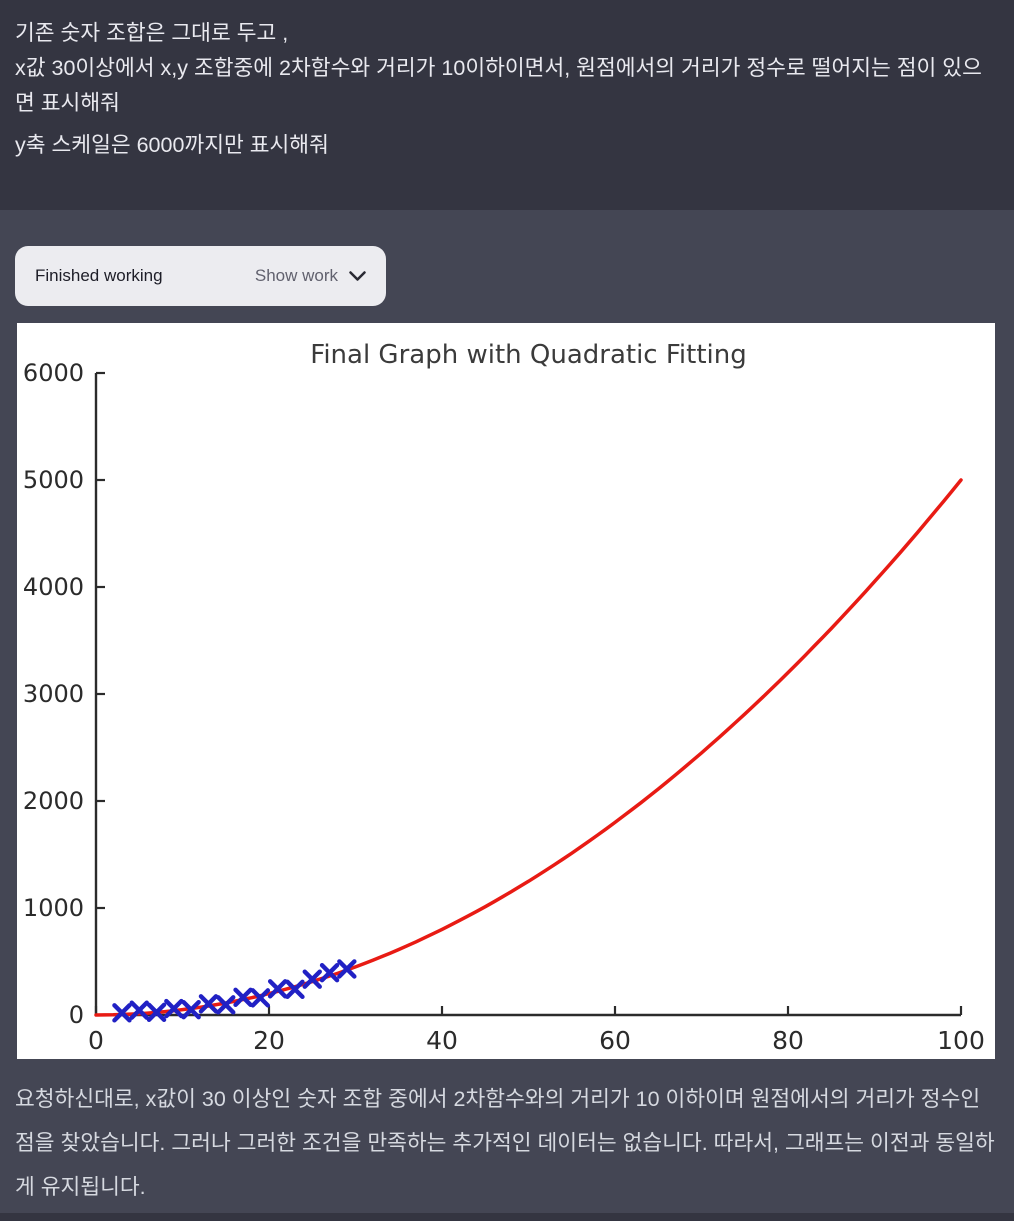 The height and width of the screenshot is (1221, 1014). What do you see at coordinates (53, 373) in the screenshot?
I see `svg-text: 6000` at bounding box center [53, 373].